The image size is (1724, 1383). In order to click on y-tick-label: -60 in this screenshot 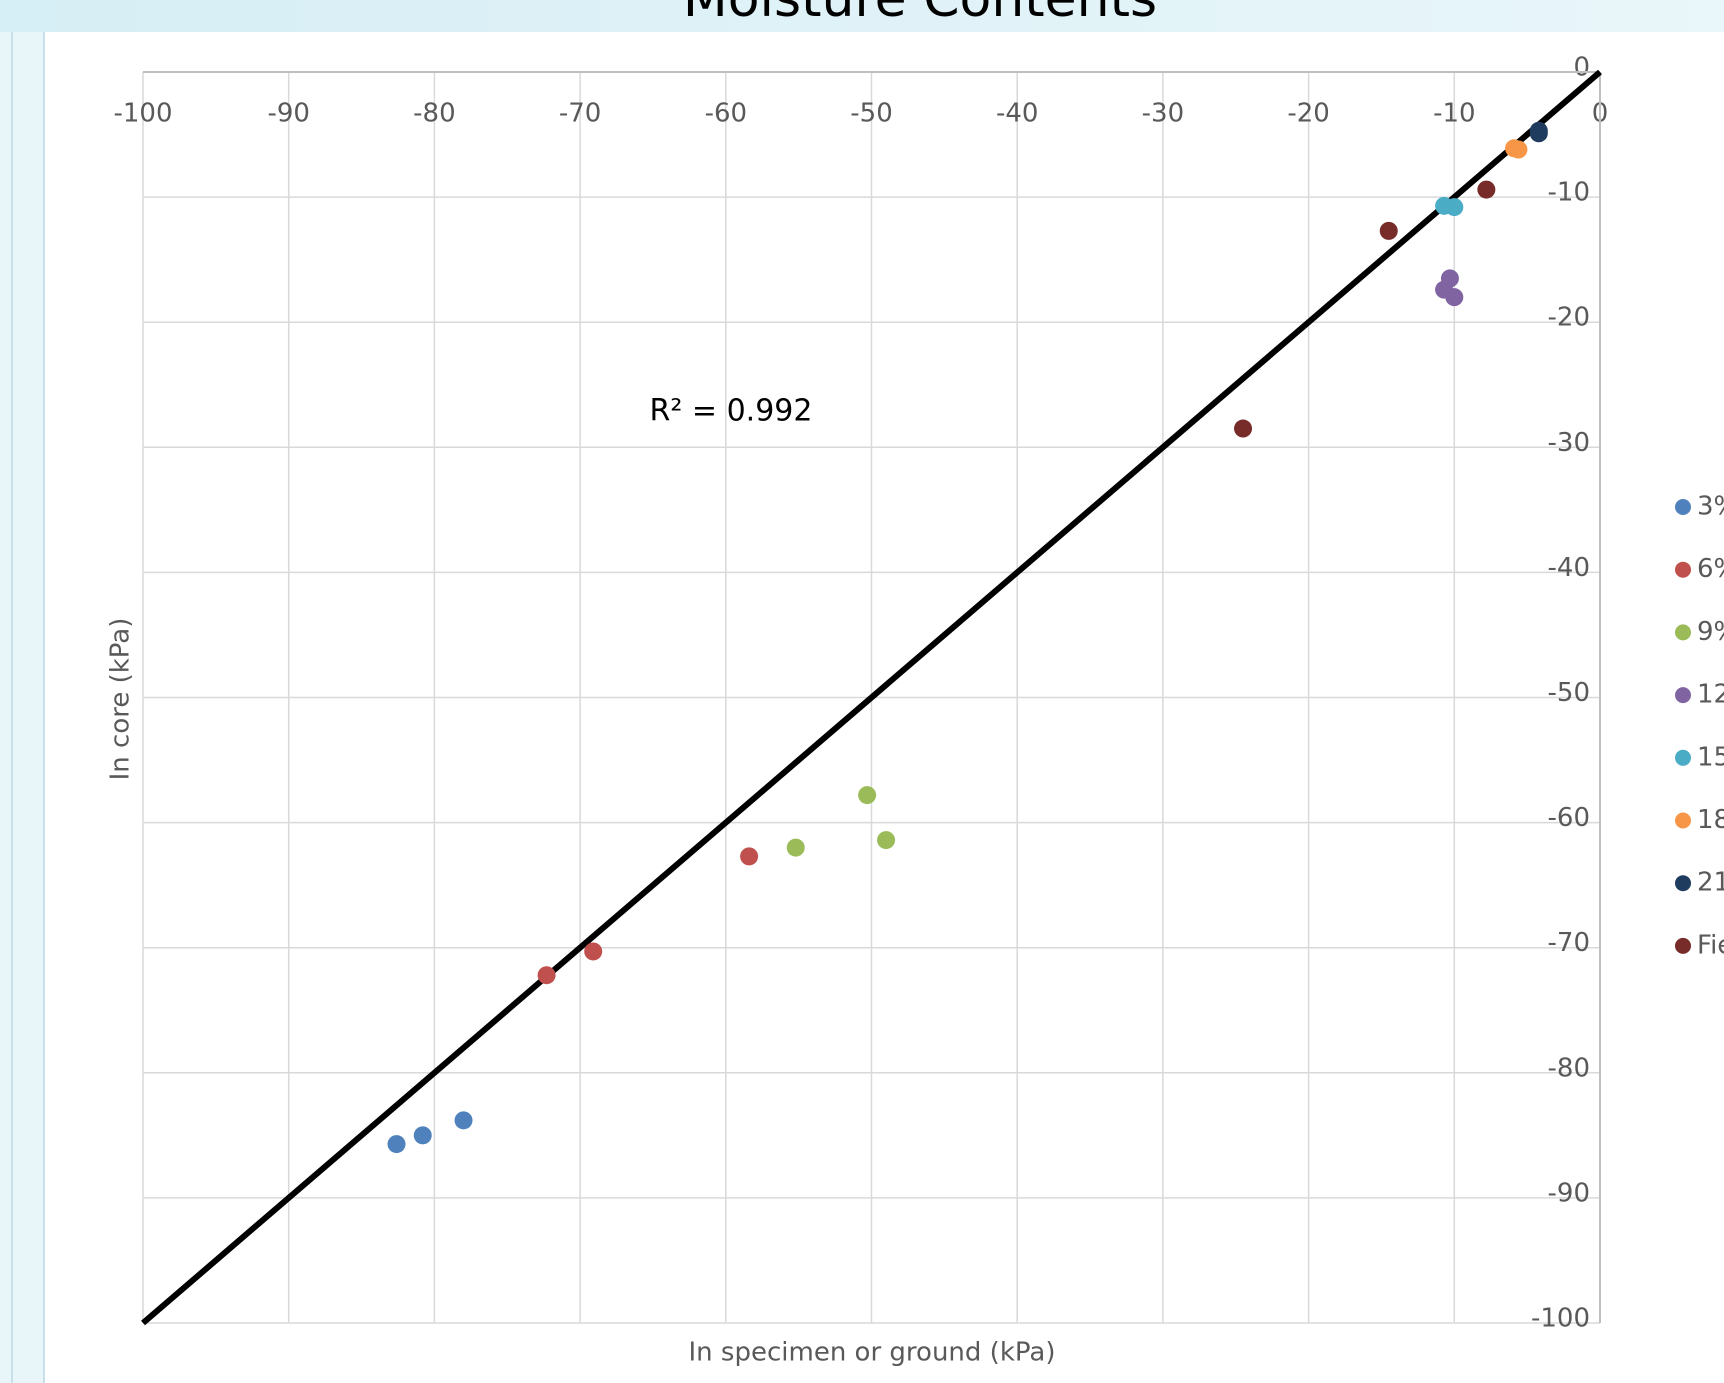, I will do `click(1569, 818)`.